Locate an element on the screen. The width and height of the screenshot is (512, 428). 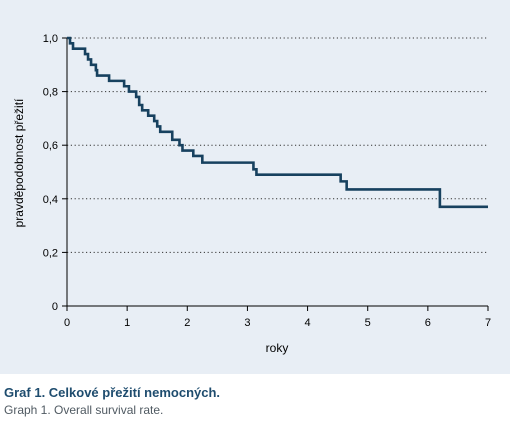
y-tick-label-2: 0,4 is located at coordinates (50, 200).